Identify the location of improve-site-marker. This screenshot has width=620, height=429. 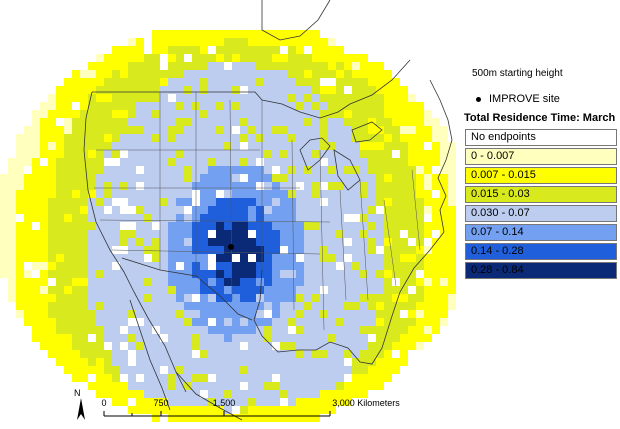
(231, 247).